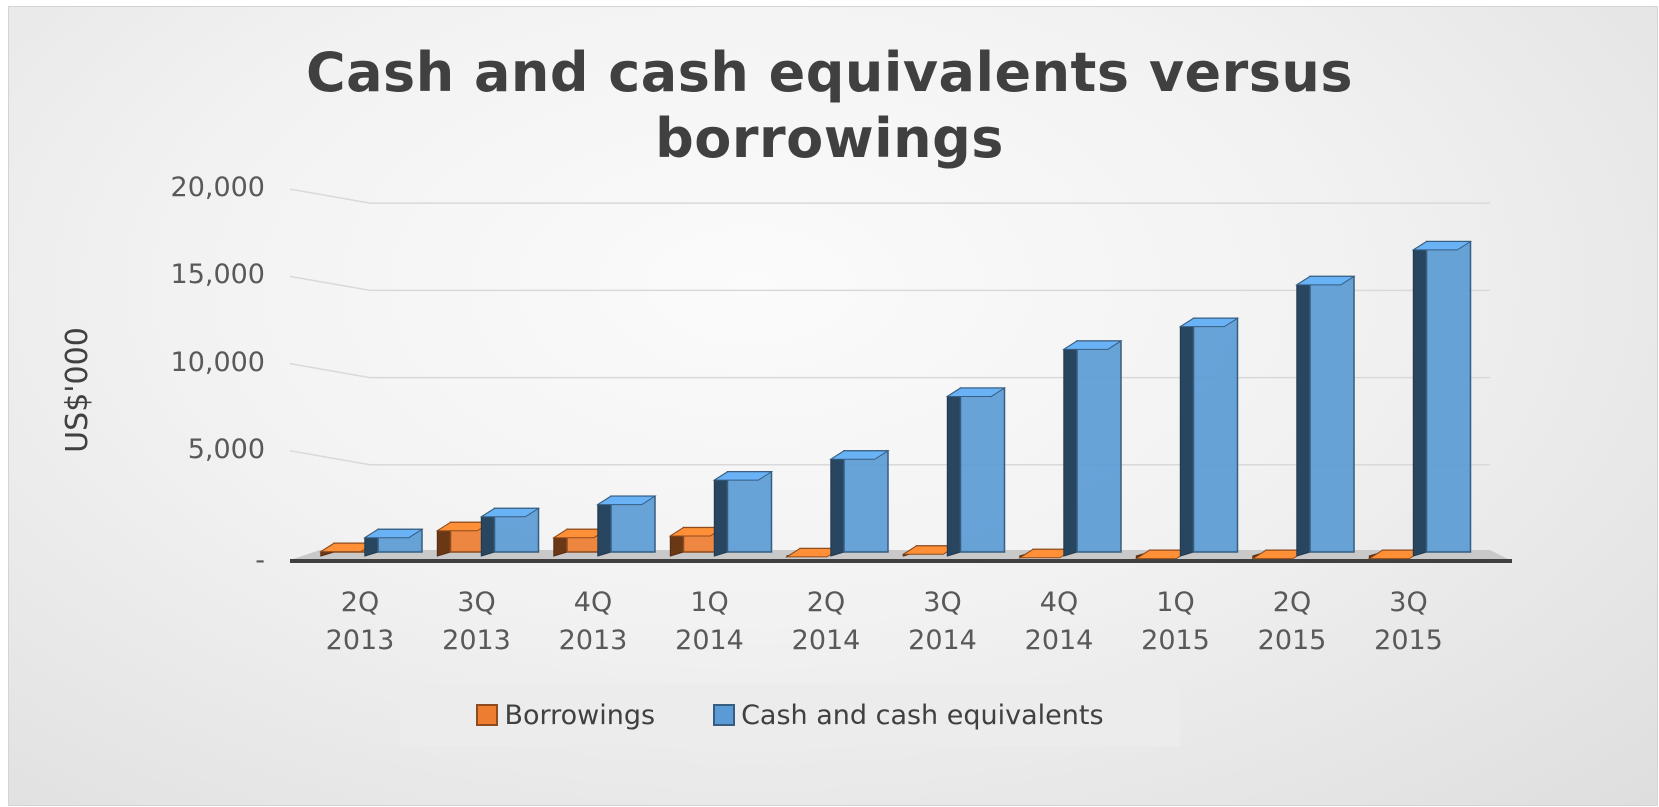 The image size is (1659, 807). What do you see at coordinates (829, 72) in the screenshot?
I see `chart-title-line-1: Cash and cash equivalents versus` at bounding box center [829, 72].